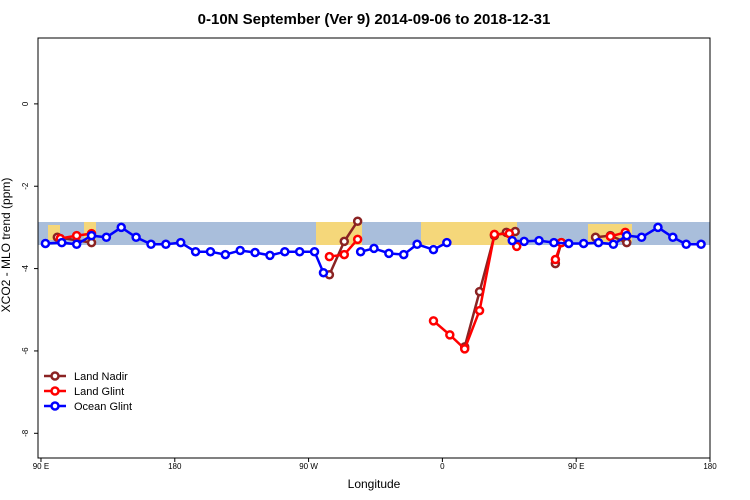  What do you see at coordinates (25, 433) in the screenshot?
I see `y-tick-label: -8` at bounding box center [25, 433].